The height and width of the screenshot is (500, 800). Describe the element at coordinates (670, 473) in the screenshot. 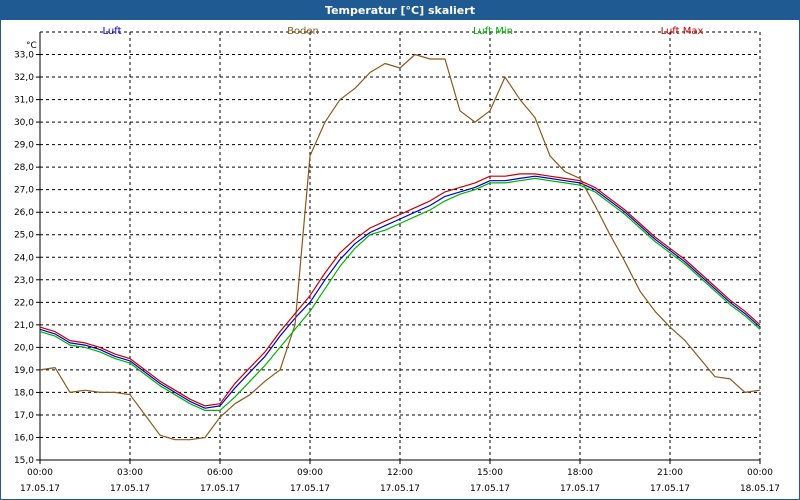

I see `x-tick-time-label: 21:00` at that location.